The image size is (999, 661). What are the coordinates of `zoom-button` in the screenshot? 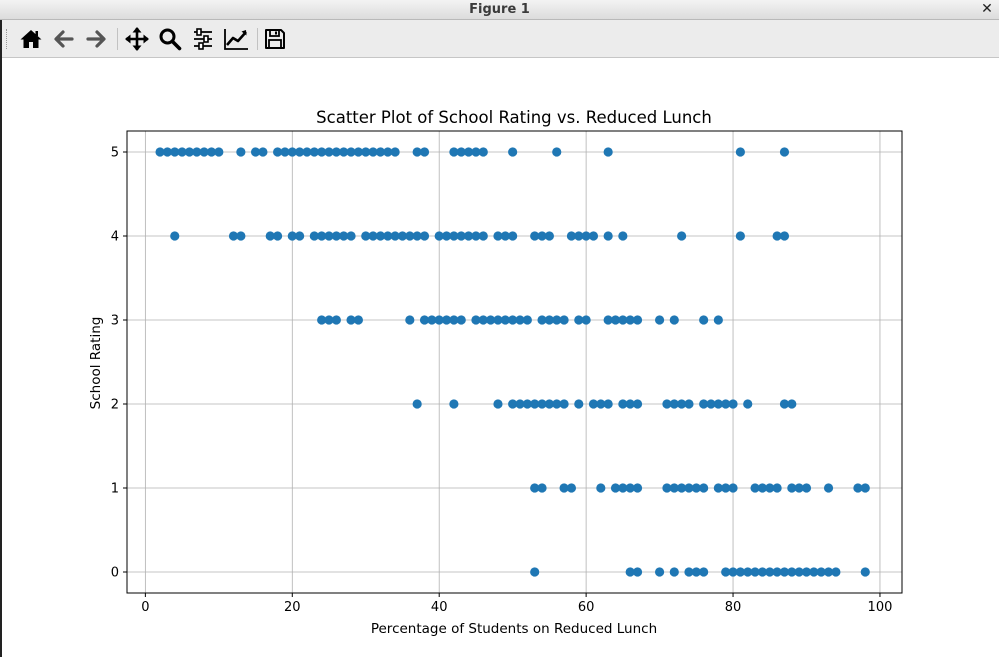 It's located at (170, 39).